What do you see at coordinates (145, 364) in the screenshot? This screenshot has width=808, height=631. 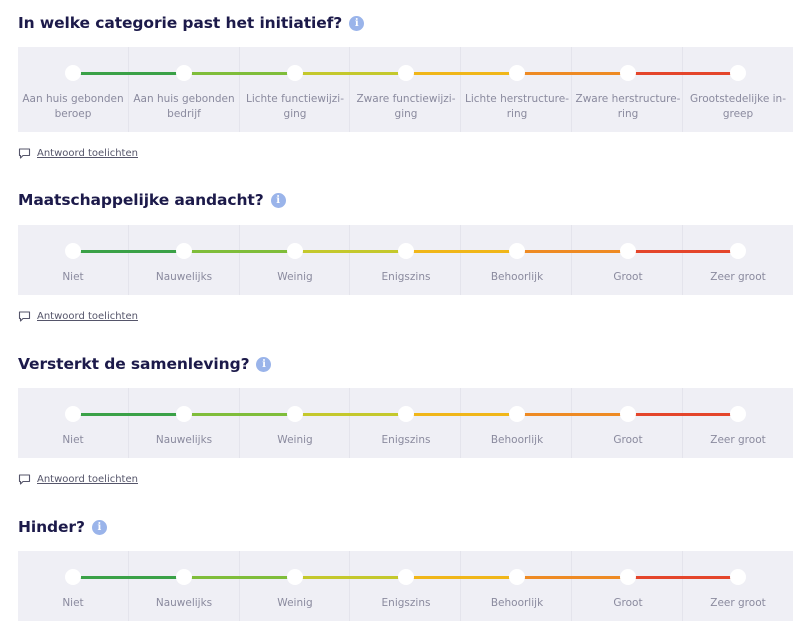 I see `question-title: Versterkt de samenleving? i` at bounding box center [145, 364].